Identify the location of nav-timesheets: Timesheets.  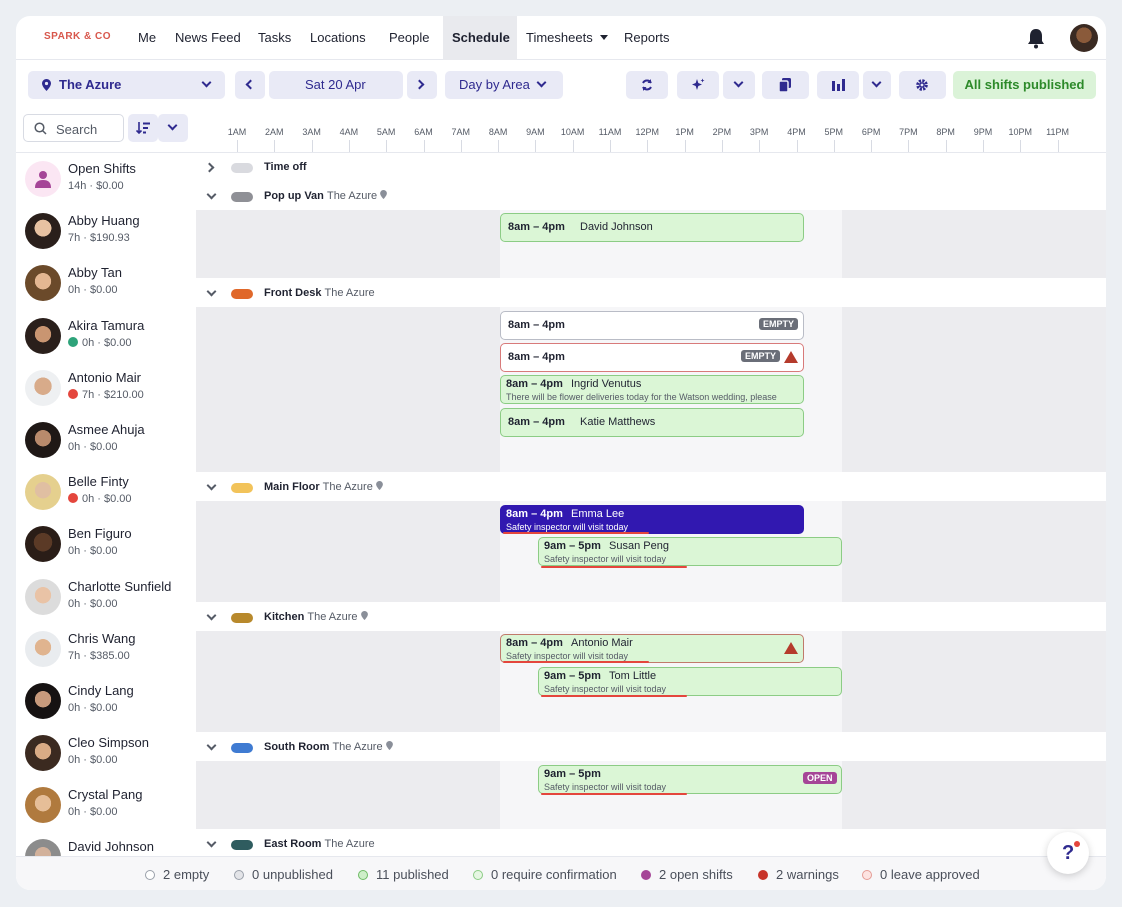
(567, 38).